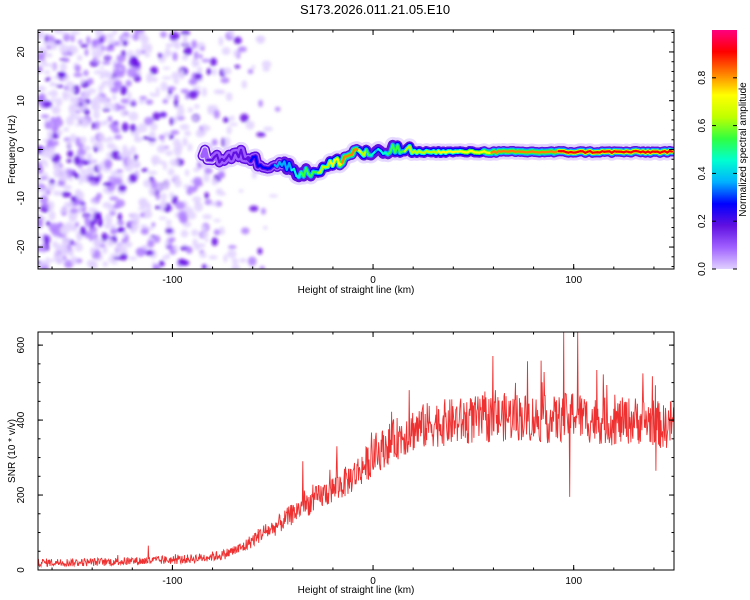 The image size is (750, 600). I want to click on x-tick-label: -100, so click(172, 581).